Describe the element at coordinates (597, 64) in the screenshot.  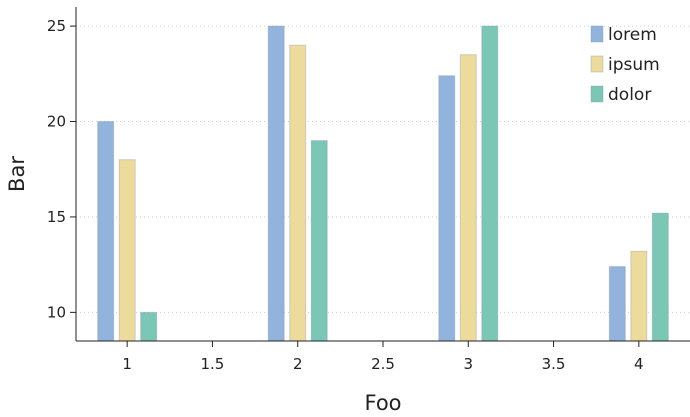
I see `legend-swatch-ipsum` at that location.